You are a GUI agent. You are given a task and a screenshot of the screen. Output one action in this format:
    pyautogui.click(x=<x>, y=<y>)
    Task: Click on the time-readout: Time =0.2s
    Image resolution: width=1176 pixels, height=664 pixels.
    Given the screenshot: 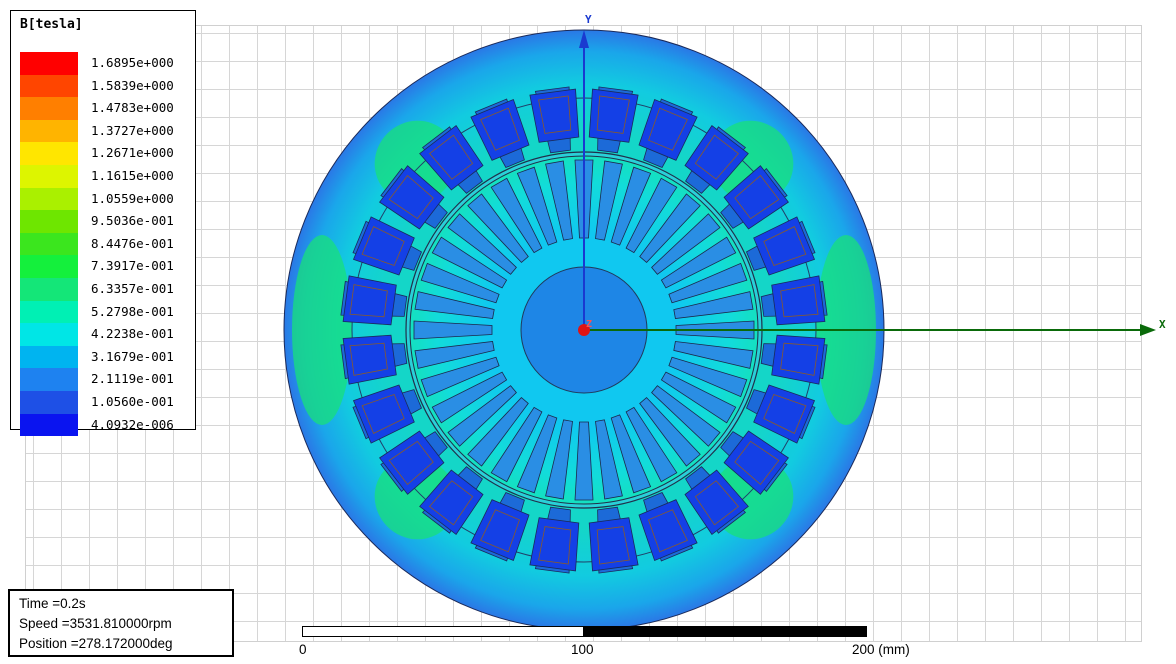 What is the action you would take?
    pyautogui.click(x=52, y=603)
    